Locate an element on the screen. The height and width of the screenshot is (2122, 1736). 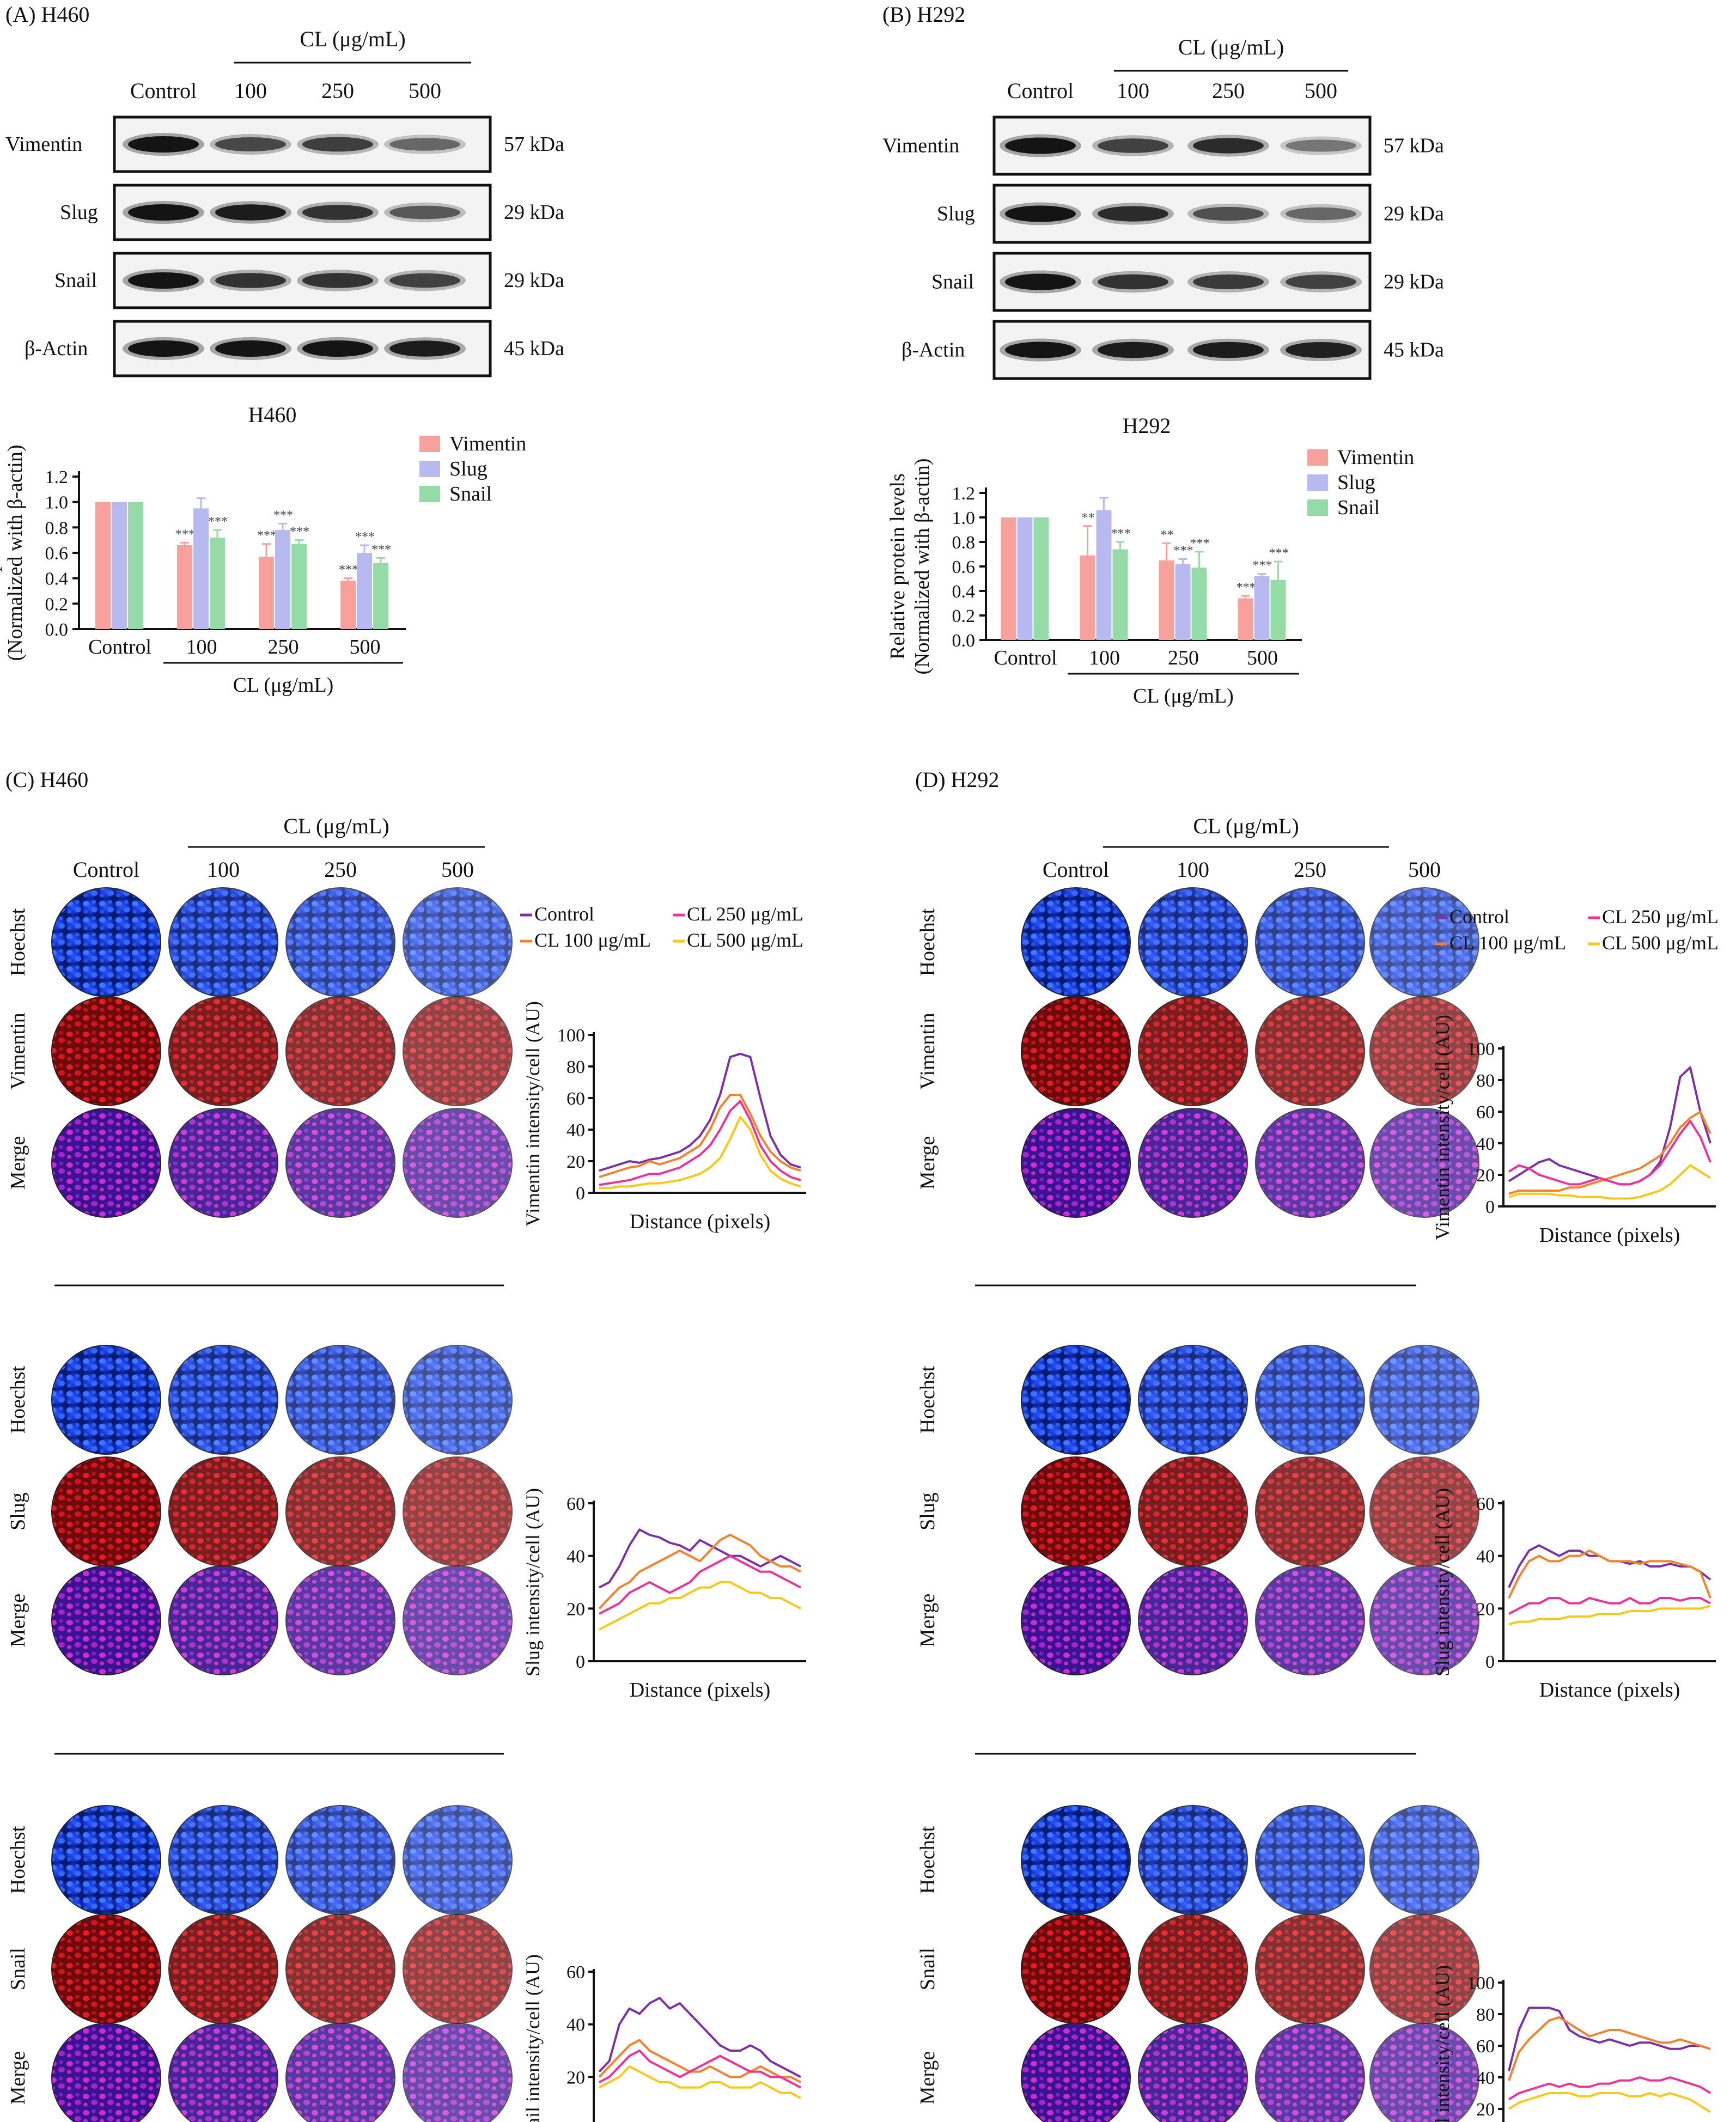
y-tick-label: 80 is located at coordinates (576, 1067).